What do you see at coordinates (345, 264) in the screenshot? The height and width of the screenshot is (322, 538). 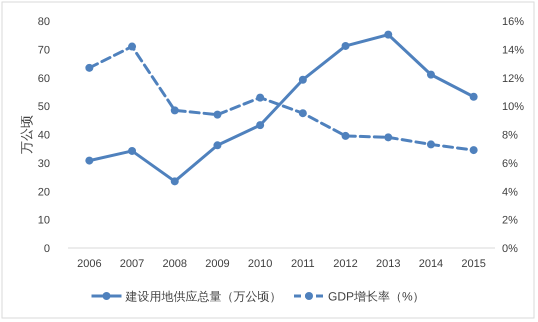 I see `x-tick-label: 2012` at bounding box center [345, 264].